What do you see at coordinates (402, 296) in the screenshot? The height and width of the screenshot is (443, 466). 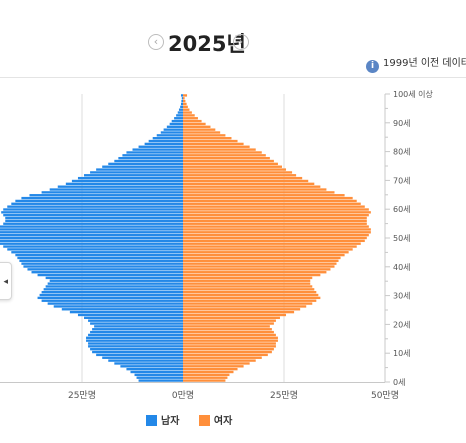 I see `y-tick-label: 30세` at bounding box center [402, 296].